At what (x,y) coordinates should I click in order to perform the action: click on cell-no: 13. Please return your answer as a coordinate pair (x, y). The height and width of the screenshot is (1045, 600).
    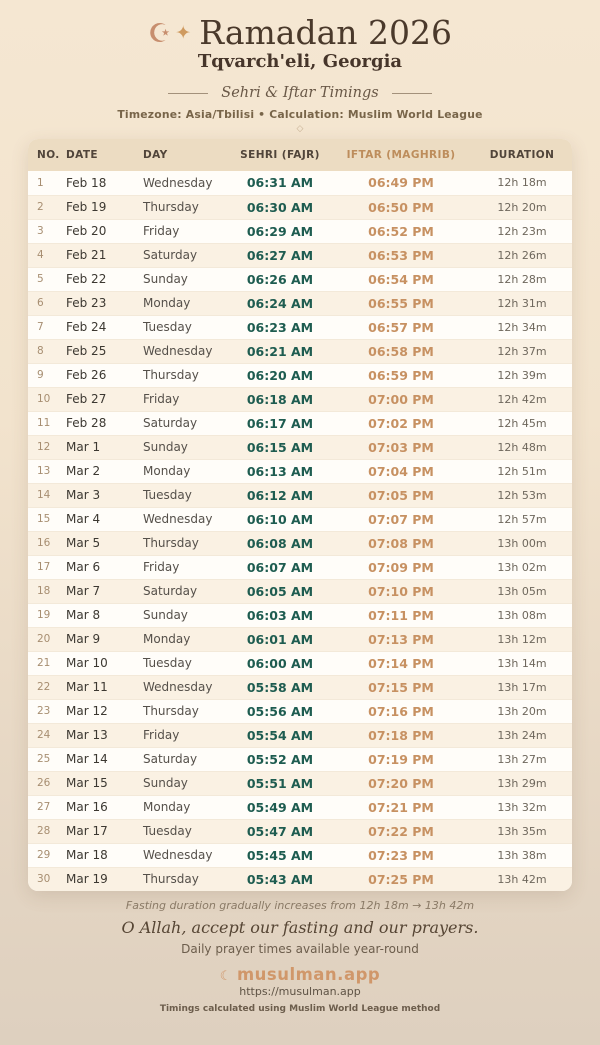
    Looking at the image, I should click on (44, 471).